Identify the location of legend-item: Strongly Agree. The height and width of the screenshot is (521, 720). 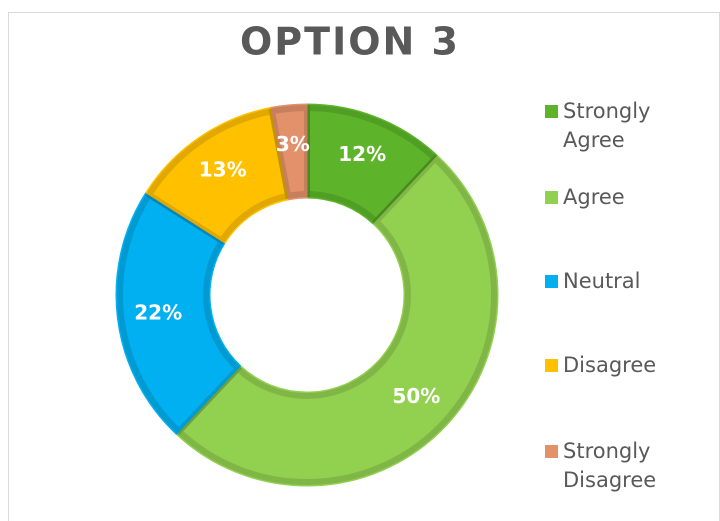
(630, 126).